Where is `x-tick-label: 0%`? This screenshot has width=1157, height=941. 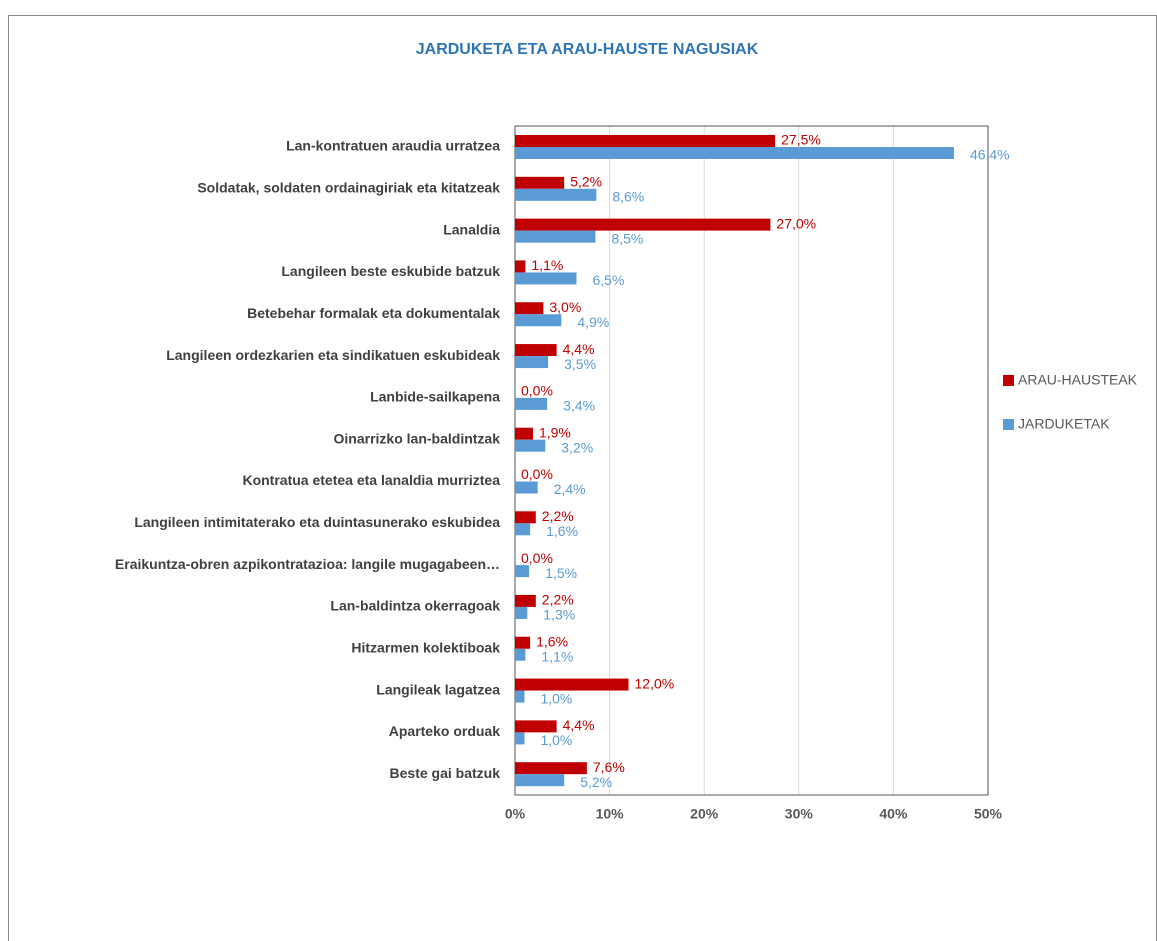 x-tick-label: 0% is located at coordinates (515, 814).